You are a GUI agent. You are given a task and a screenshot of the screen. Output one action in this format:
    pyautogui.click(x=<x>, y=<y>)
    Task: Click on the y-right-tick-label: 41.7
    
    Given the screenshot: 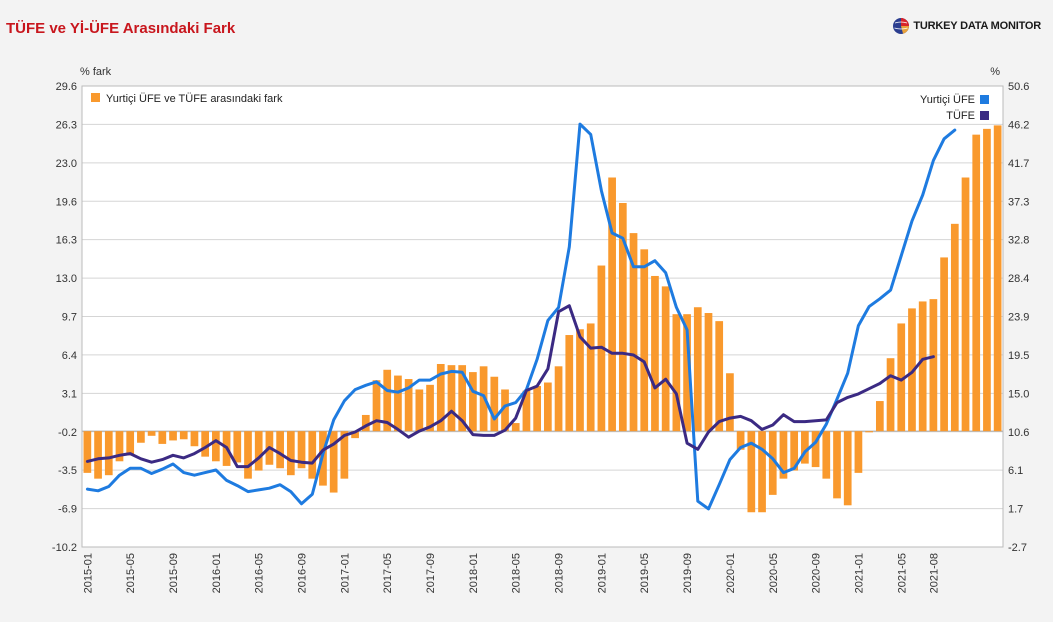 What is the action you would take?
    pyautogui.click(x=1018, y=164)
    